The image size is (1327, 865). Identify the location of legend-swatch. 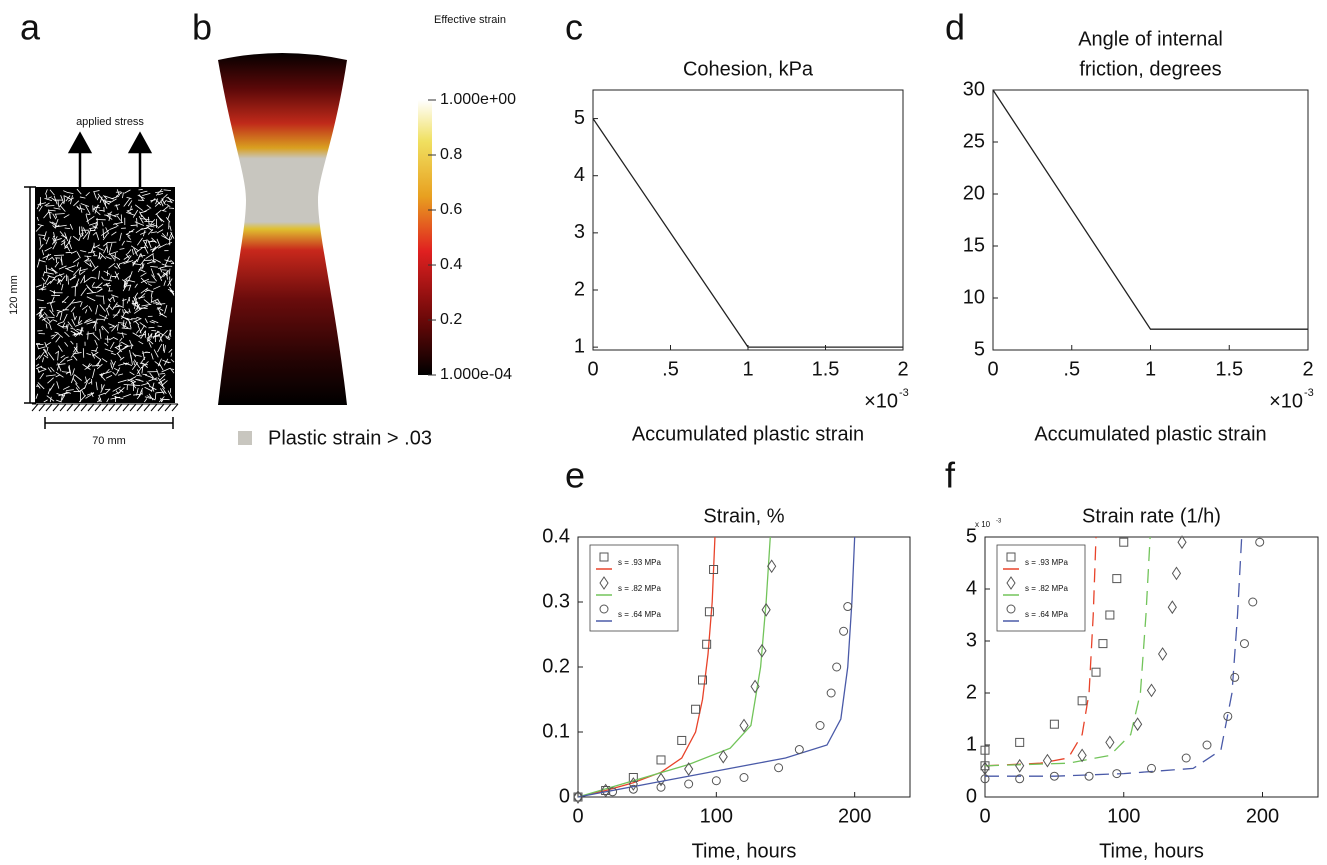
(245, 438).